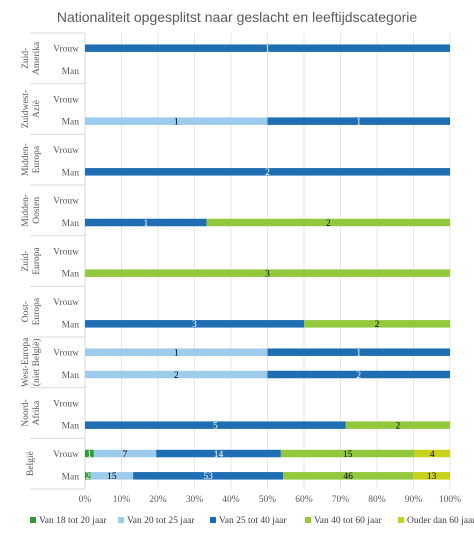 This screenshot has width=474, height=537. What do you see at coordinates (122, 500) in the screenshot?
I see `x-tick-label: 10%` at bounding box center [122, 500].